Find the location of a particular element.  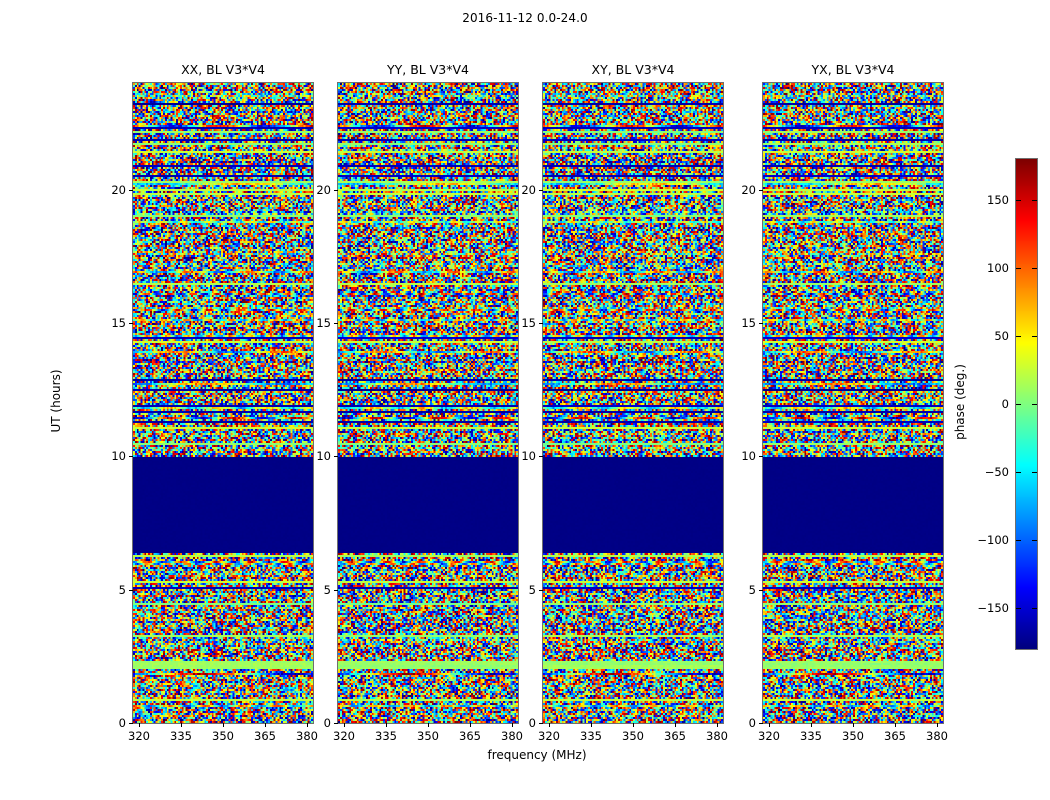

y-axis-label: UT (hours) is located at coordinates (56, 401).